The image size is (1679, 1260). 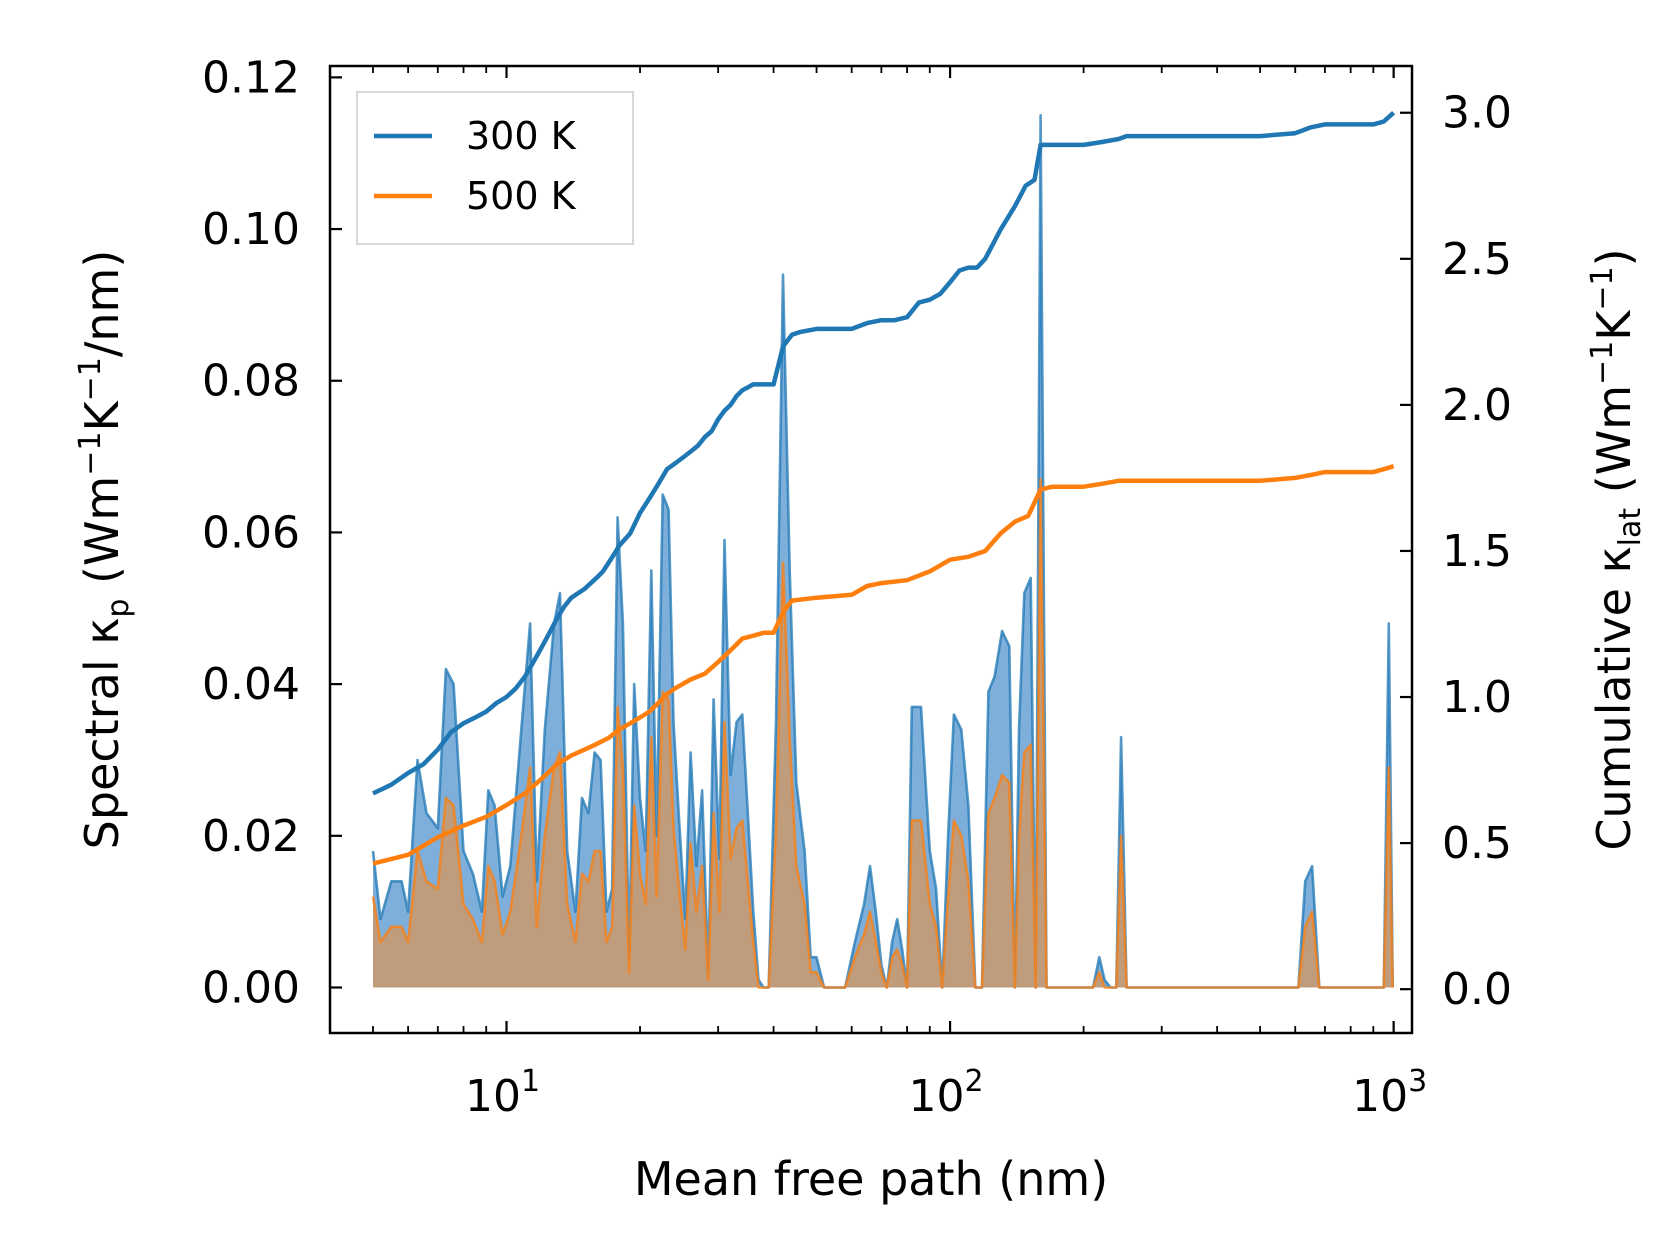 I want to click on right-y-label-unit-start: (Wm, so click(x=1614, y=446).